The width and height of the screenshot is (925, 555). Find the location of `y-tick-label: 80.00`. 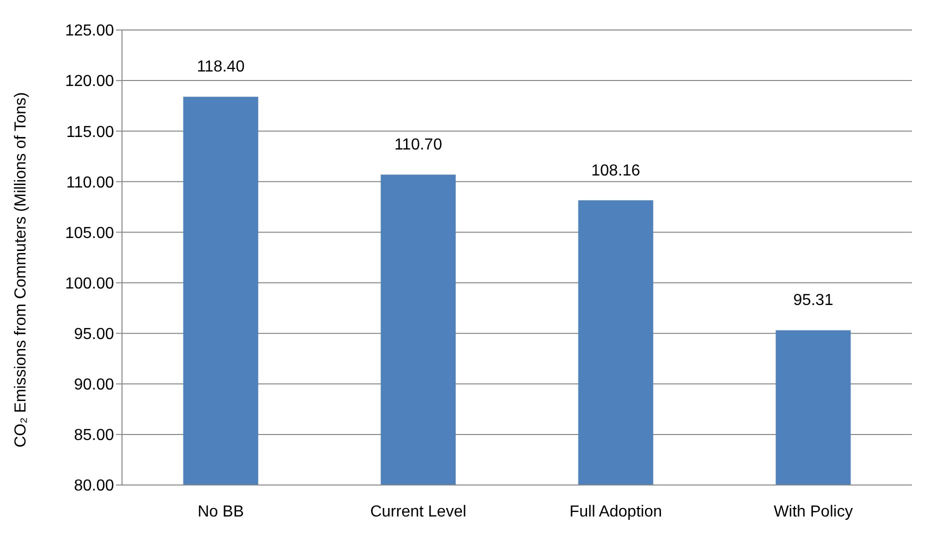

y-tick-label: 80.00 is located at coordinates (94, 486).